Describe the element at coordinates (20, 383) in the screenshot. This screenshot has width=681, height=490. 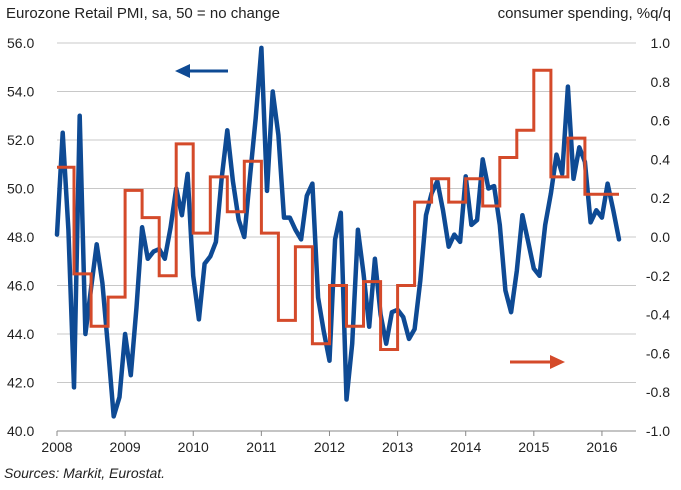
I see `left-tick-label: 42.0` at that location.